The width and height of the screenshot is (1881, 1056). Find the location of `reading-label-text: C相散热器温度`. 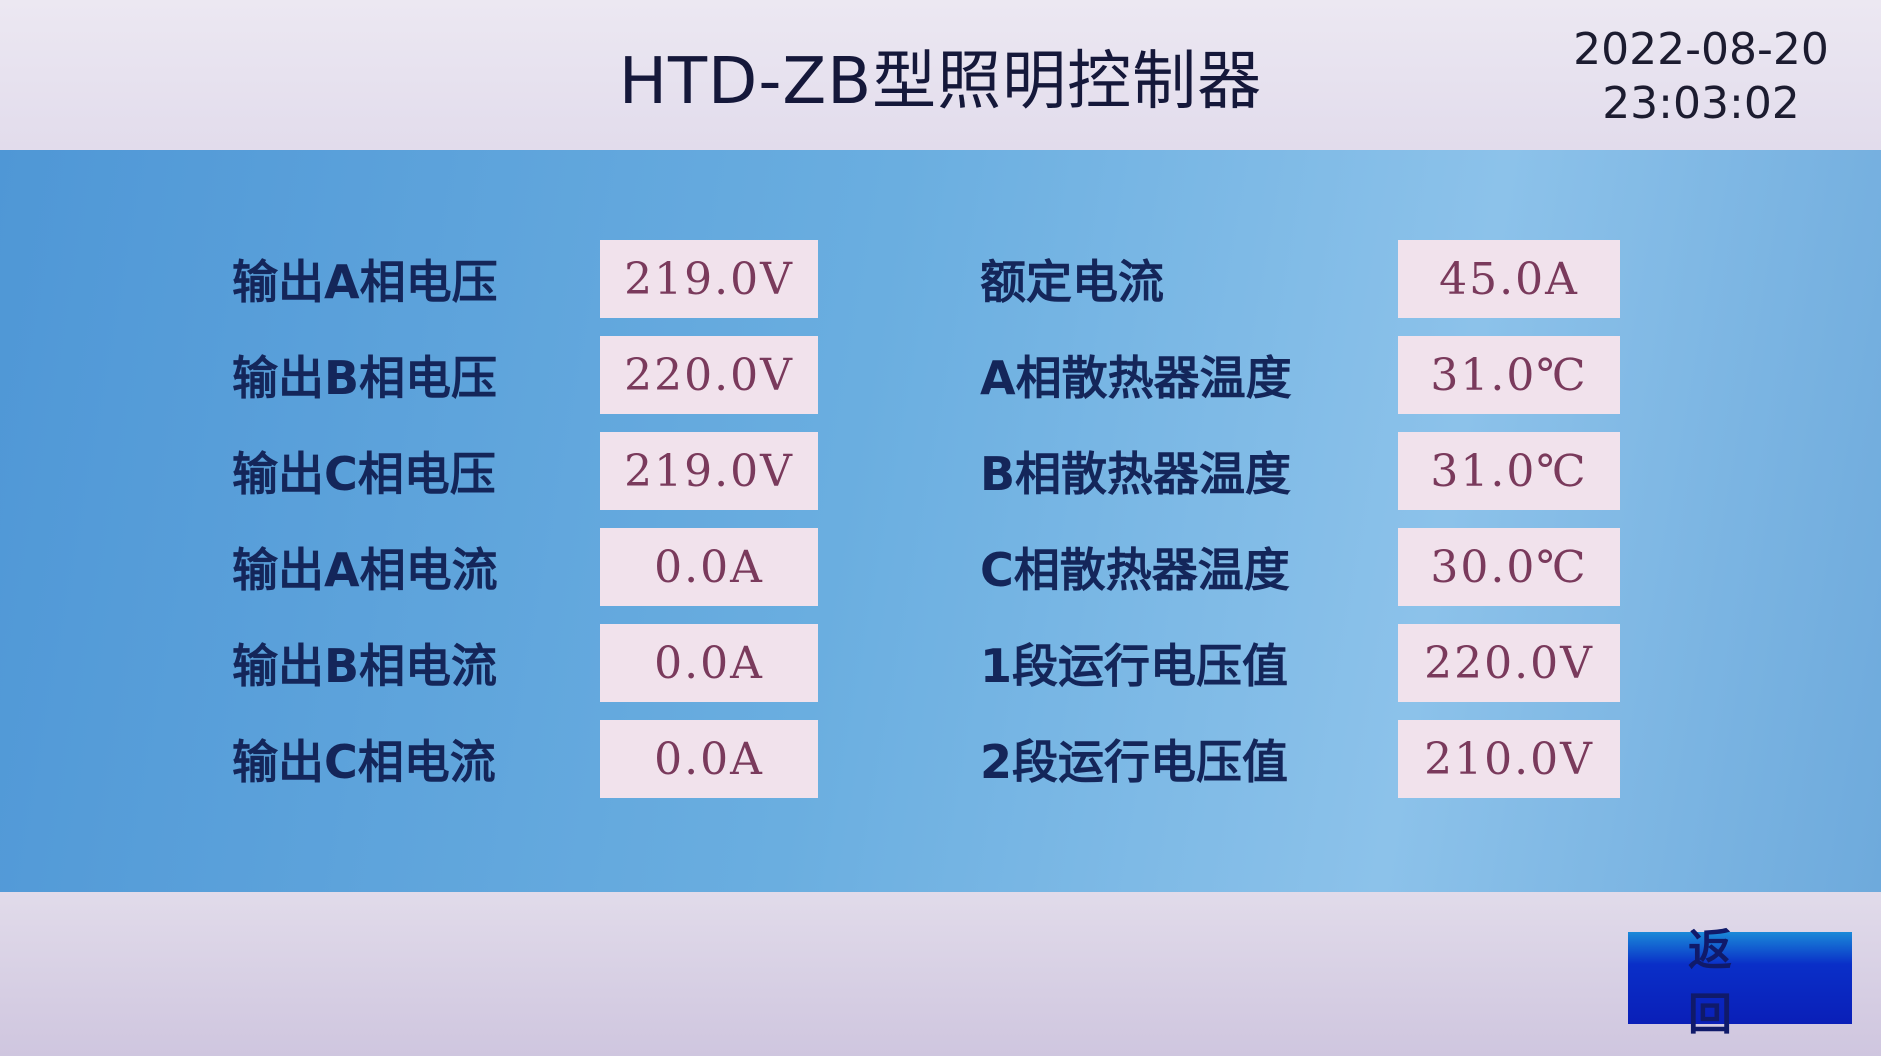

reading-label-text: C相散热器温度 is located at coordinates (1135, 570).